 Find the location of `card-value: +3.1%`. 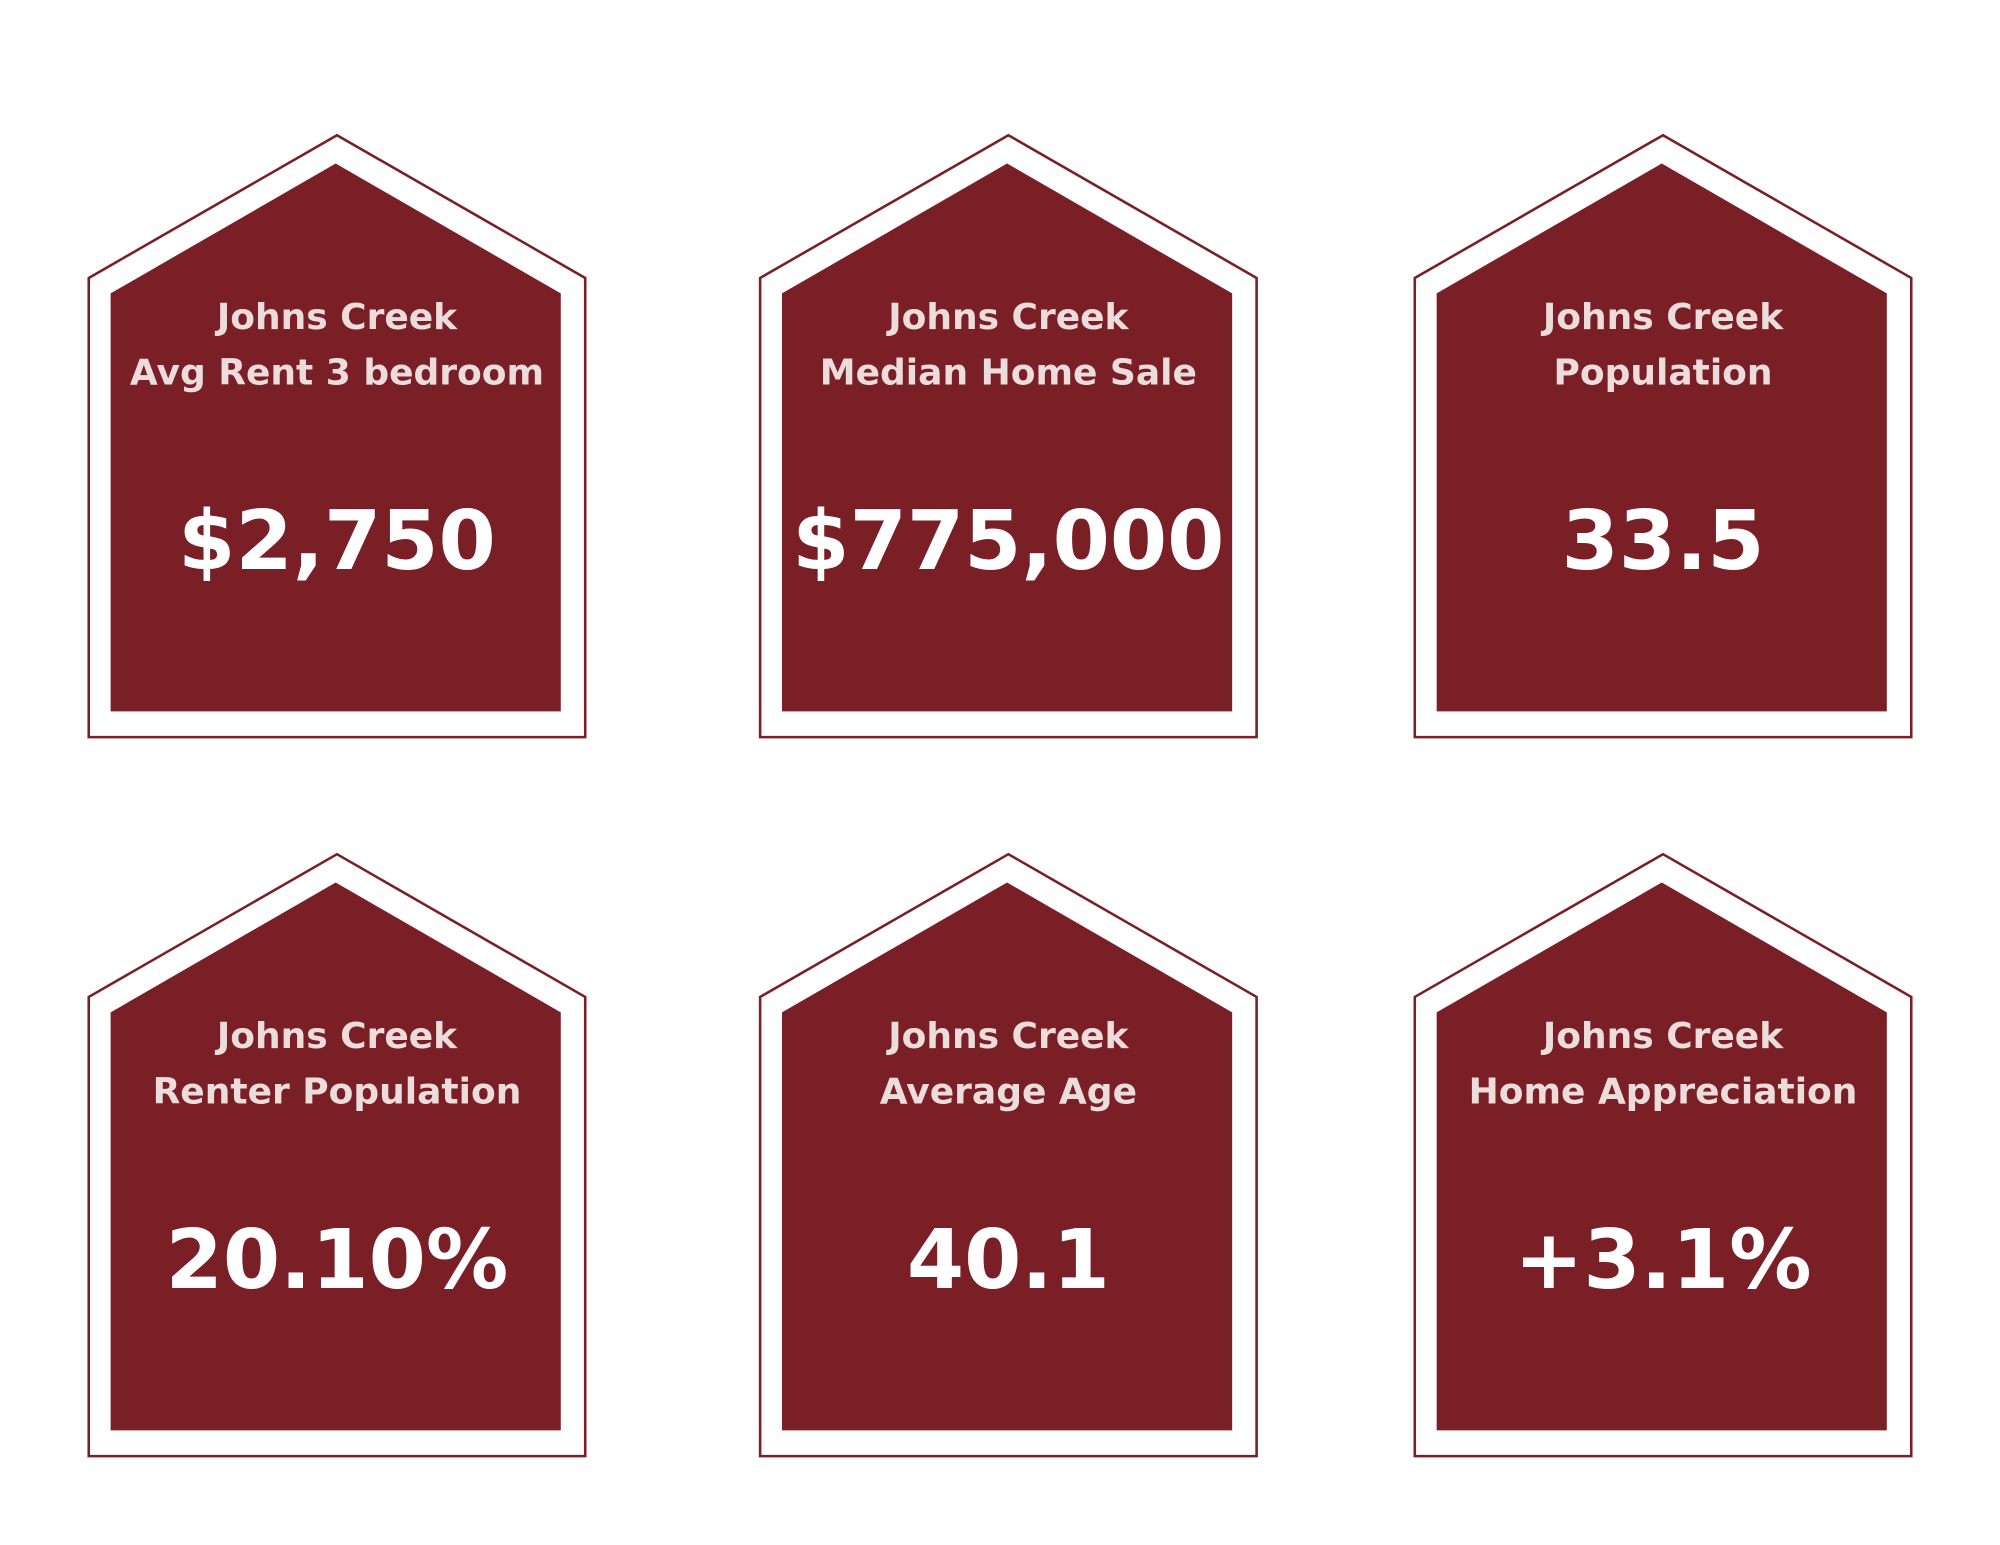

card-value: +3.1% is located at coordinates (1662, 1260).